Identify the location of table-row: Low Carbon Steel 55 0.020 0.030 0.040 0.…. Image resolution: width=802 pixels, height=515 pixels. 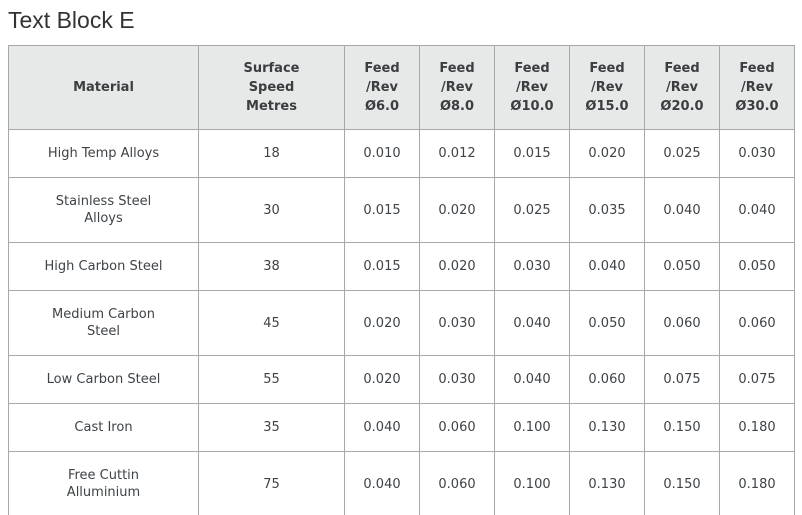
(401, 379).